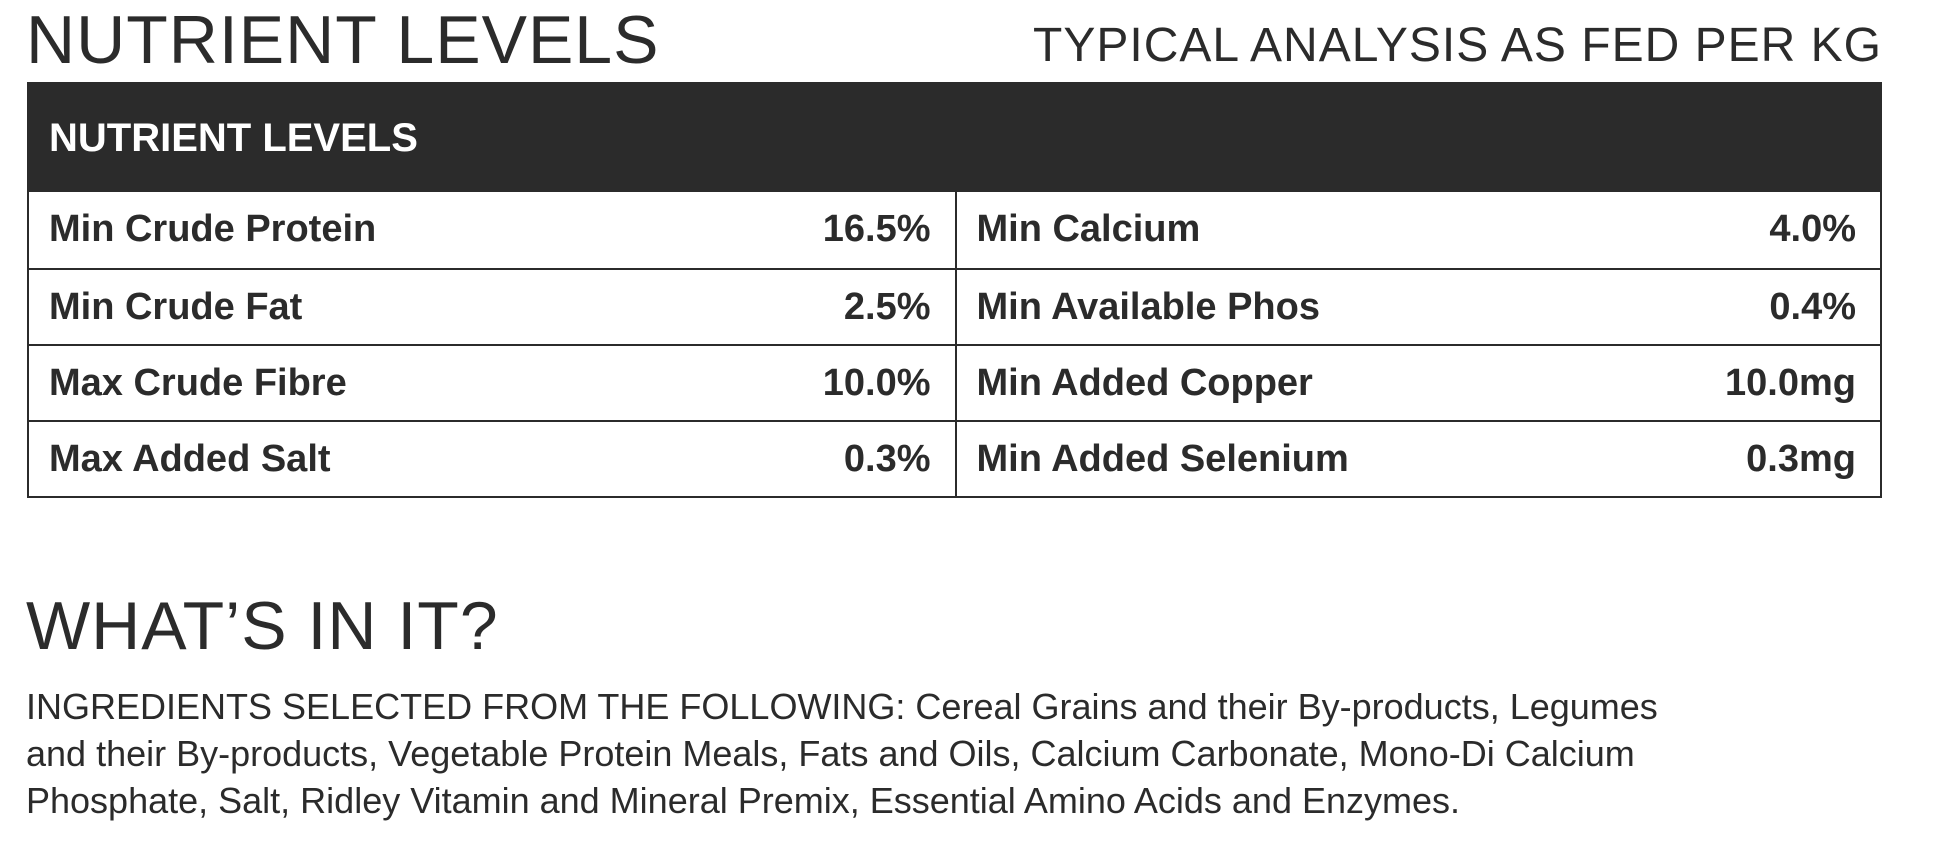 Image resolution: width=1940 pixels, height=856 pixels. I want to click on nutrient-name: Min Available Phos, so click(1148, 307).